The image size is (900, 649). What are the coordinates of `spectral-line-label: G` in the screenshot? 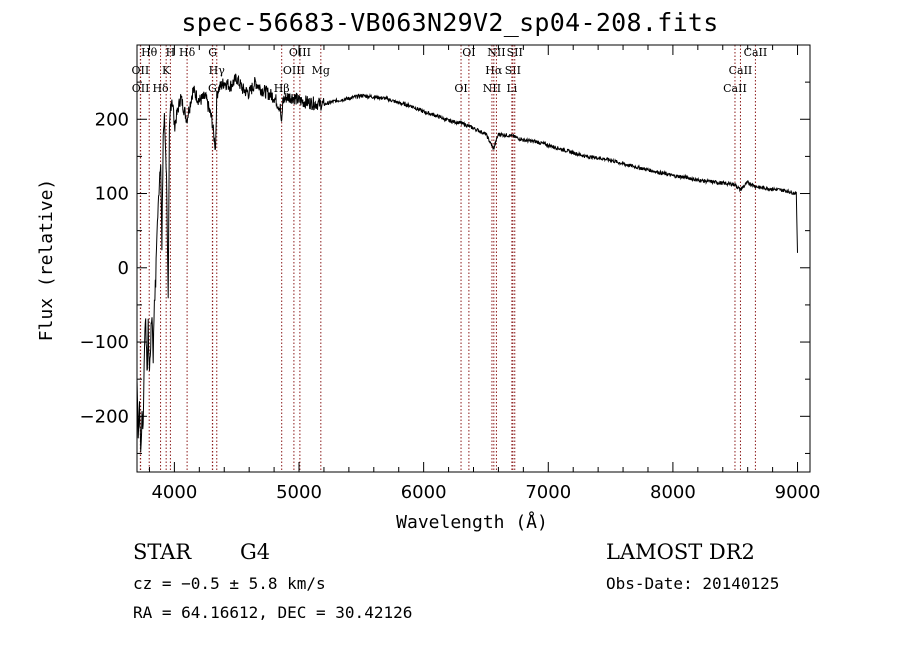 It's located at (212, 52).